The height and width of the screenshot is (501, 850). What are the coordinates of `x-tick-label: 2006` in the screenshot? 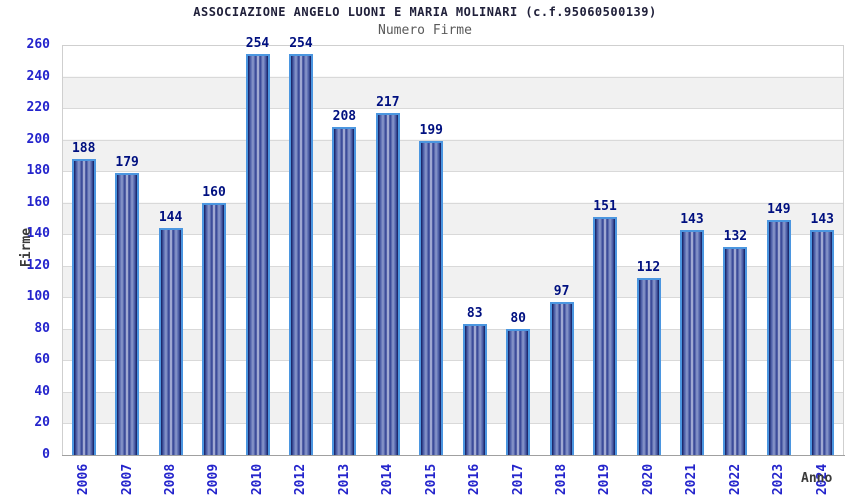 It's located at (84, 479).